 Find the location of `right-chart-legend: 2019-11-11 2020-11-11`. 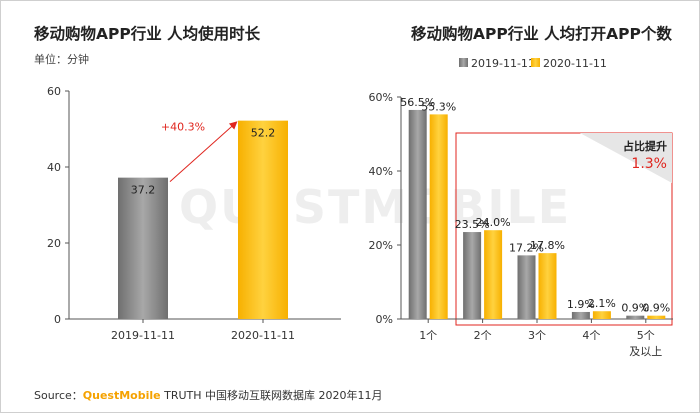

right-chart-legend: 2019-11-11 2020-11-11 is located at coordinates (533, 63).